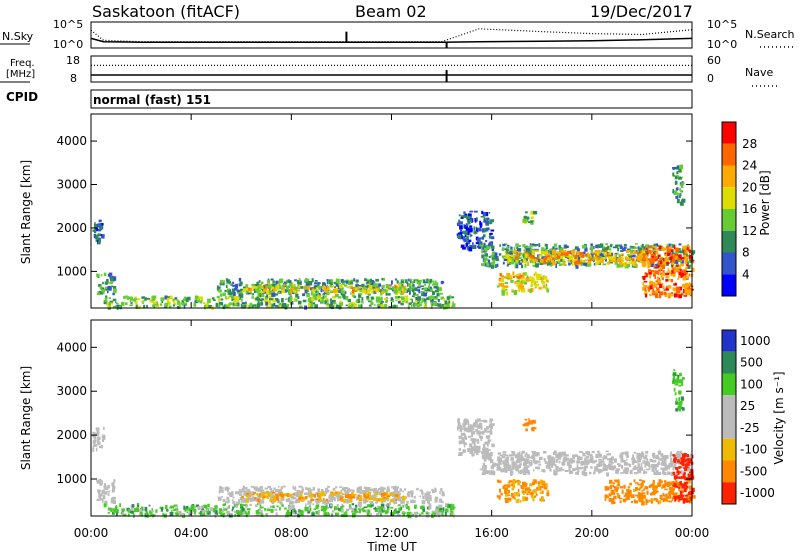 The image size is (800, 558). I want to click on date-title: 19/Dec/2017, so click(641, 11).